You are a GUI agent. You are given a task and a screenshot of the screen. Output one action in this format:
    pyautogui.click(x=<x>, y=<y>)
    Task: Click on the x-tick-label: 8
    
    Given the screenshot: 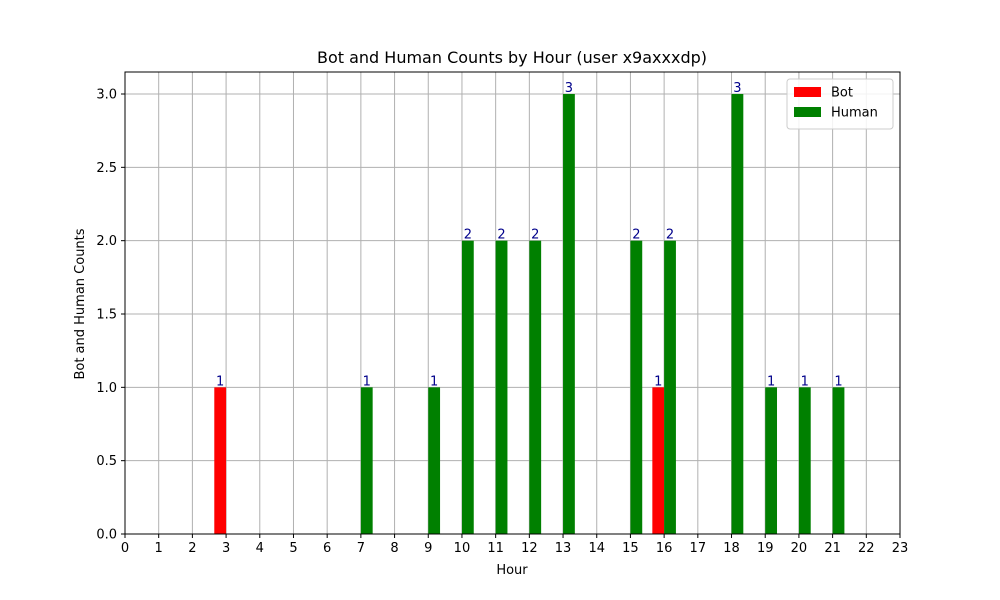 What is the action you would take?
    pyautogui.click(x=394, y=548)
    